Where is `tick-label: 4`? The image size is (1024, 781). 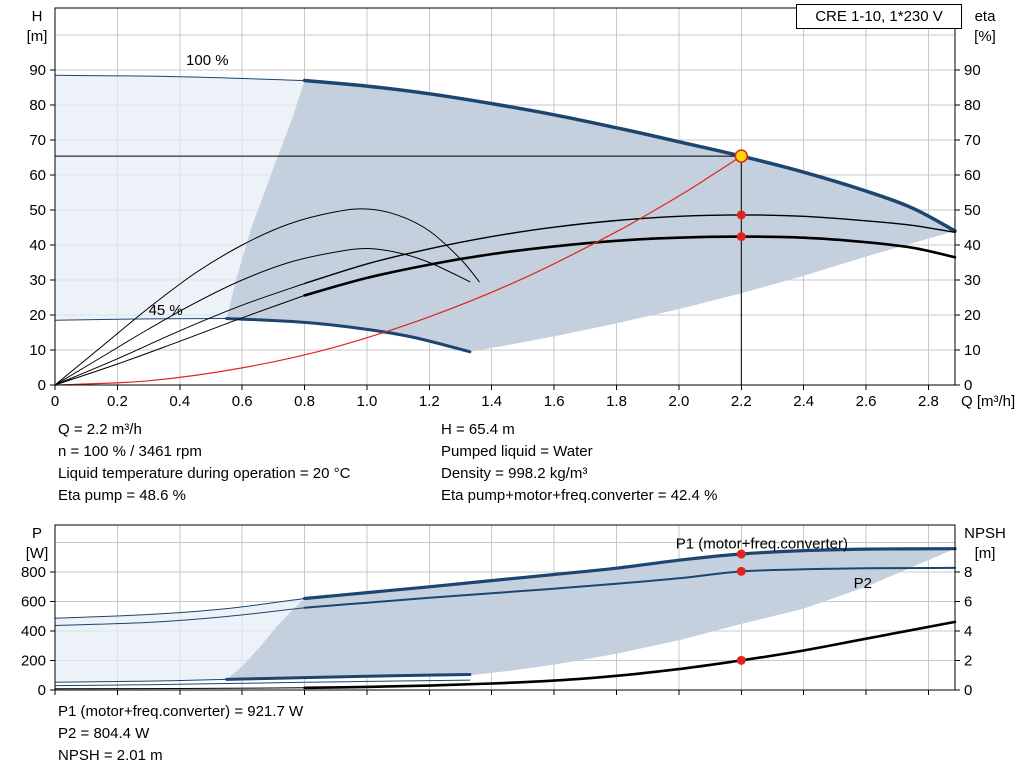
tick-label: 4 is located at coordinates (968, 631).